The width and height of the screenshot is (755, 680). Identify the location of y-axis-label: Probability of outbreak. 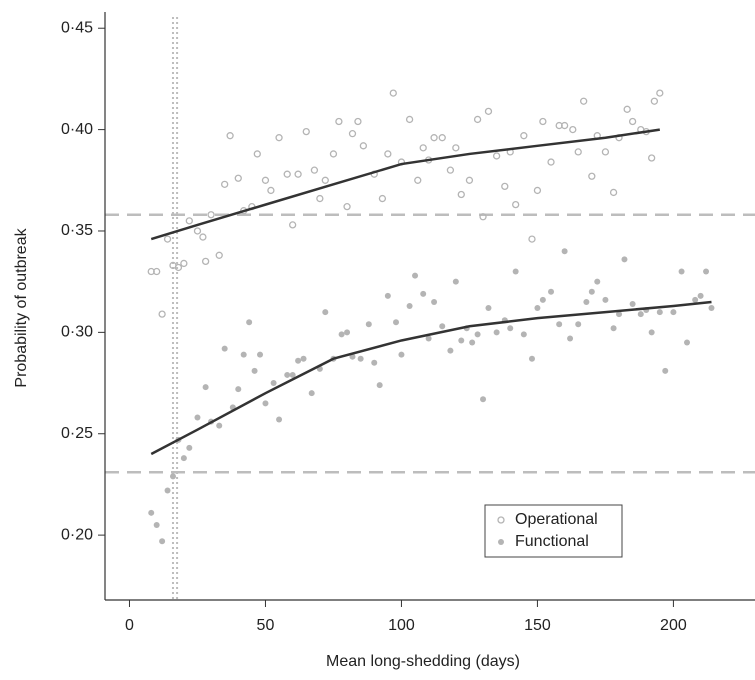
(21, 307).